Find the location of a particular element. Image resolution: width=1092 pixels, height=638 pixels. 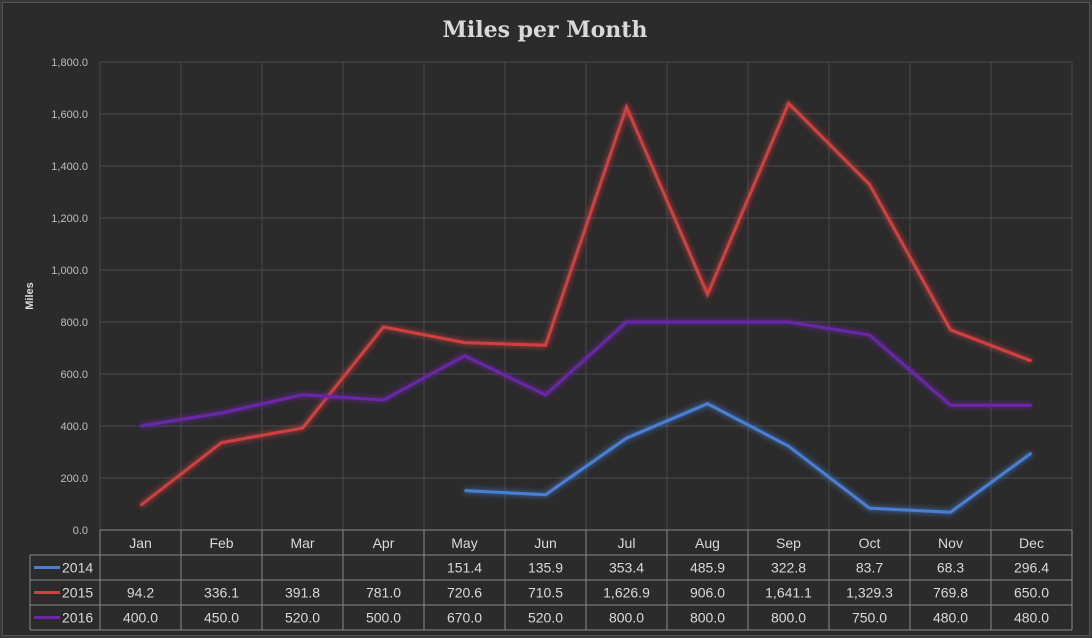

data-label-2015: 650.0 is located at coordinates (1031, 593).